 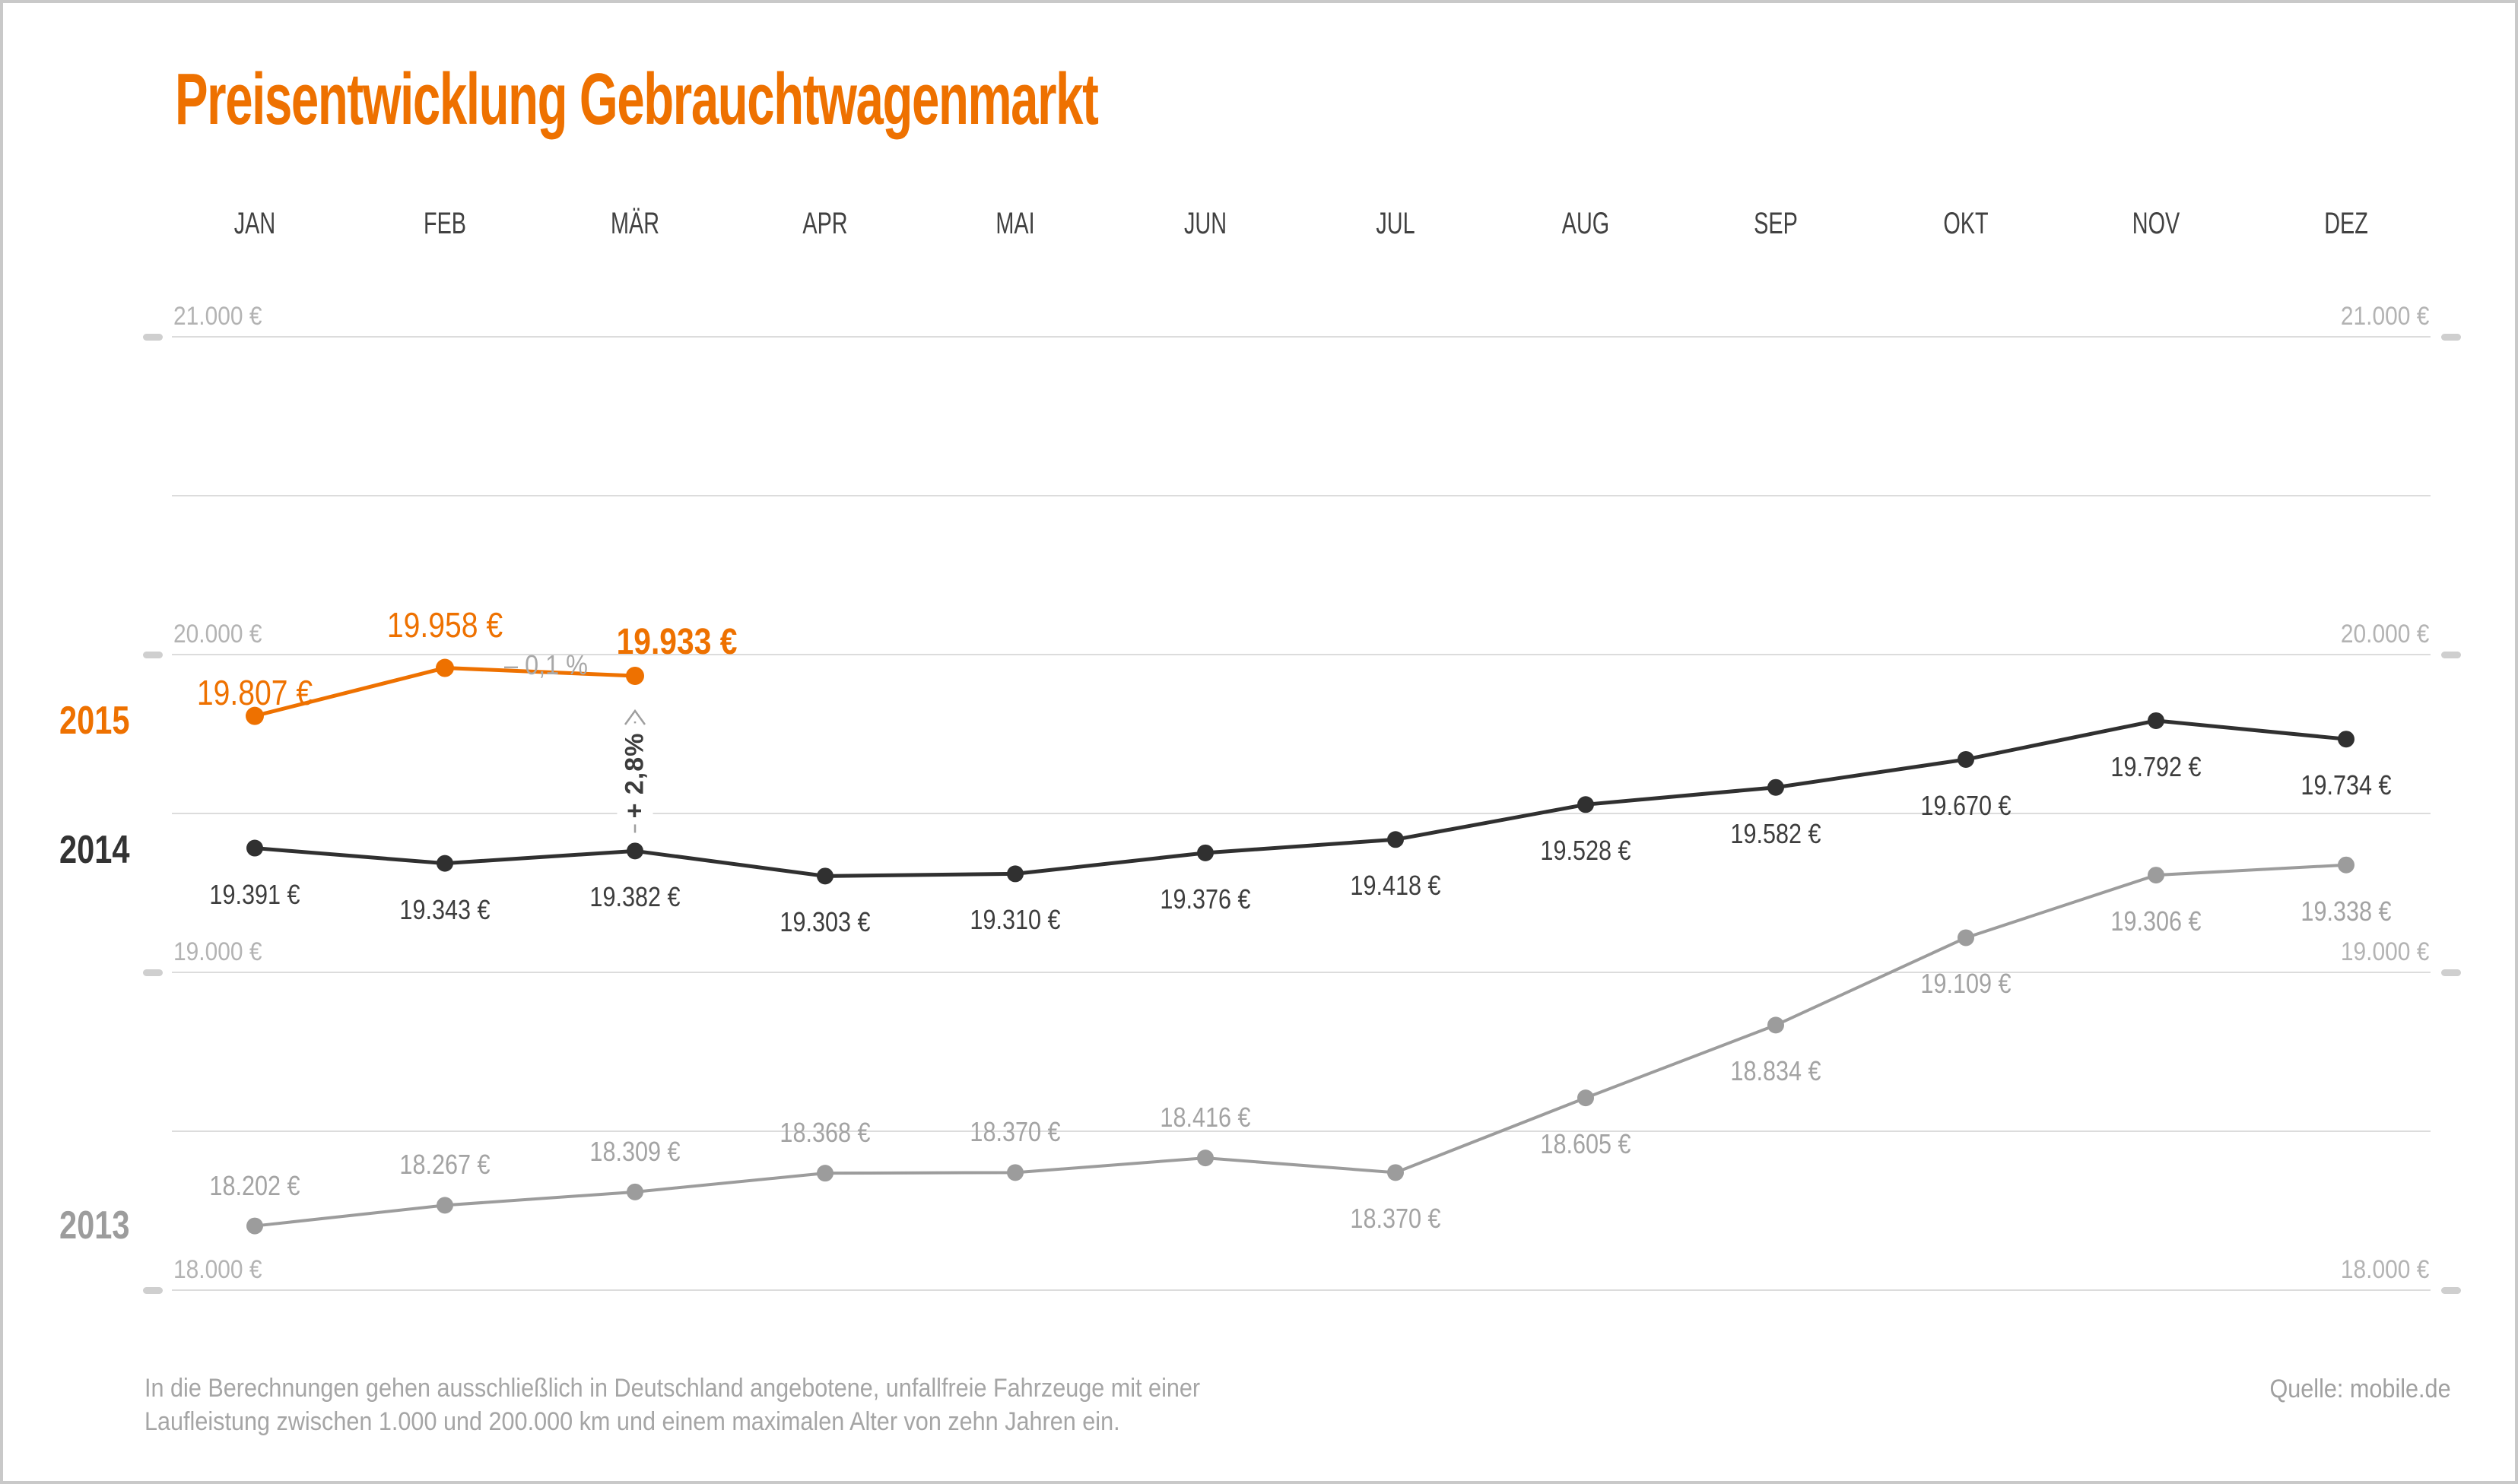 I want to click on data-point-2013-feb, so click(x=445, y=1205).